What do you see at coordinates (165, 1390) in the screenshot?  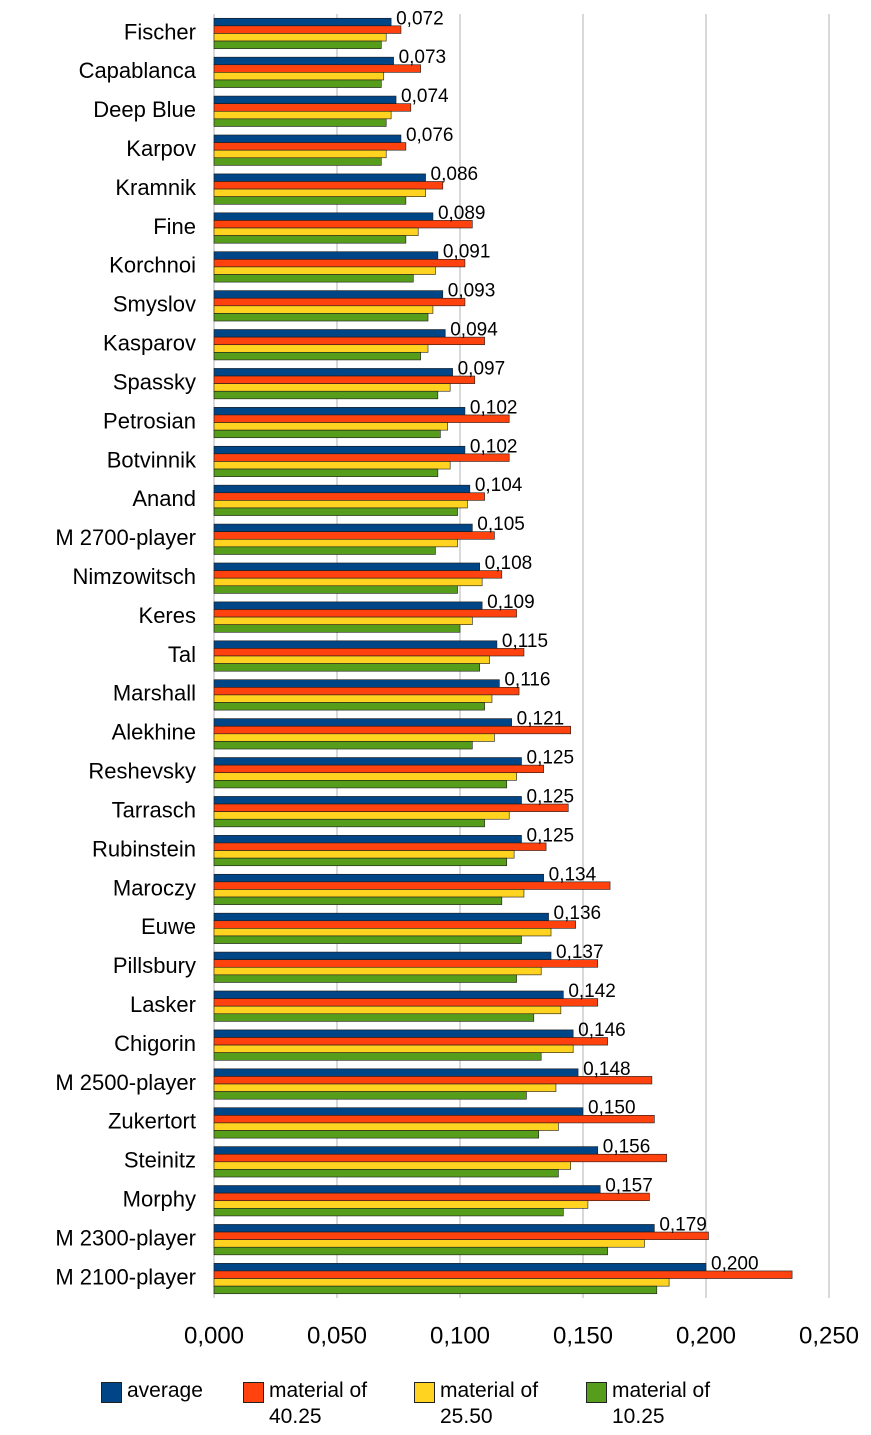 I see `legend-label: average` at bounding box center [165, 1390].